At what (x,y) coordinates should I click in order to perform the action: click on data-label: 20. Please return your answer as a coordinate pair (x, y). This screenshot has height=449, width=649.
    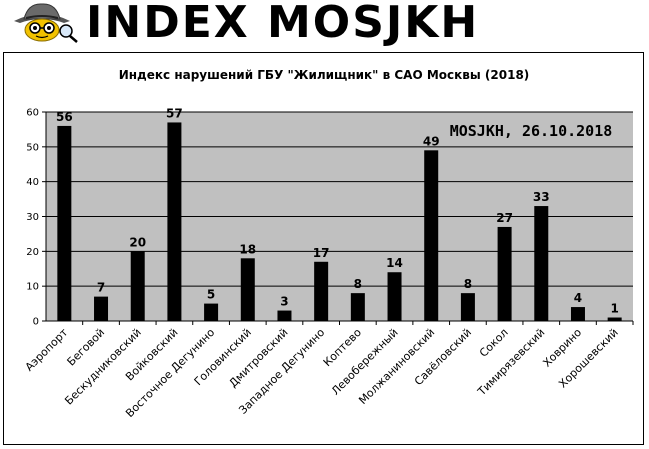
    Looking at the image, I should click on (137, 242).